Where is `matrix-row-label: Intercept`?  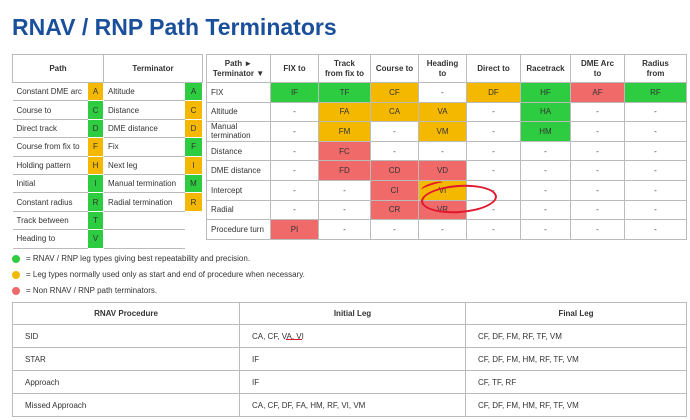 matrix-row-label: Intercept is located at coordinates (238, 190).